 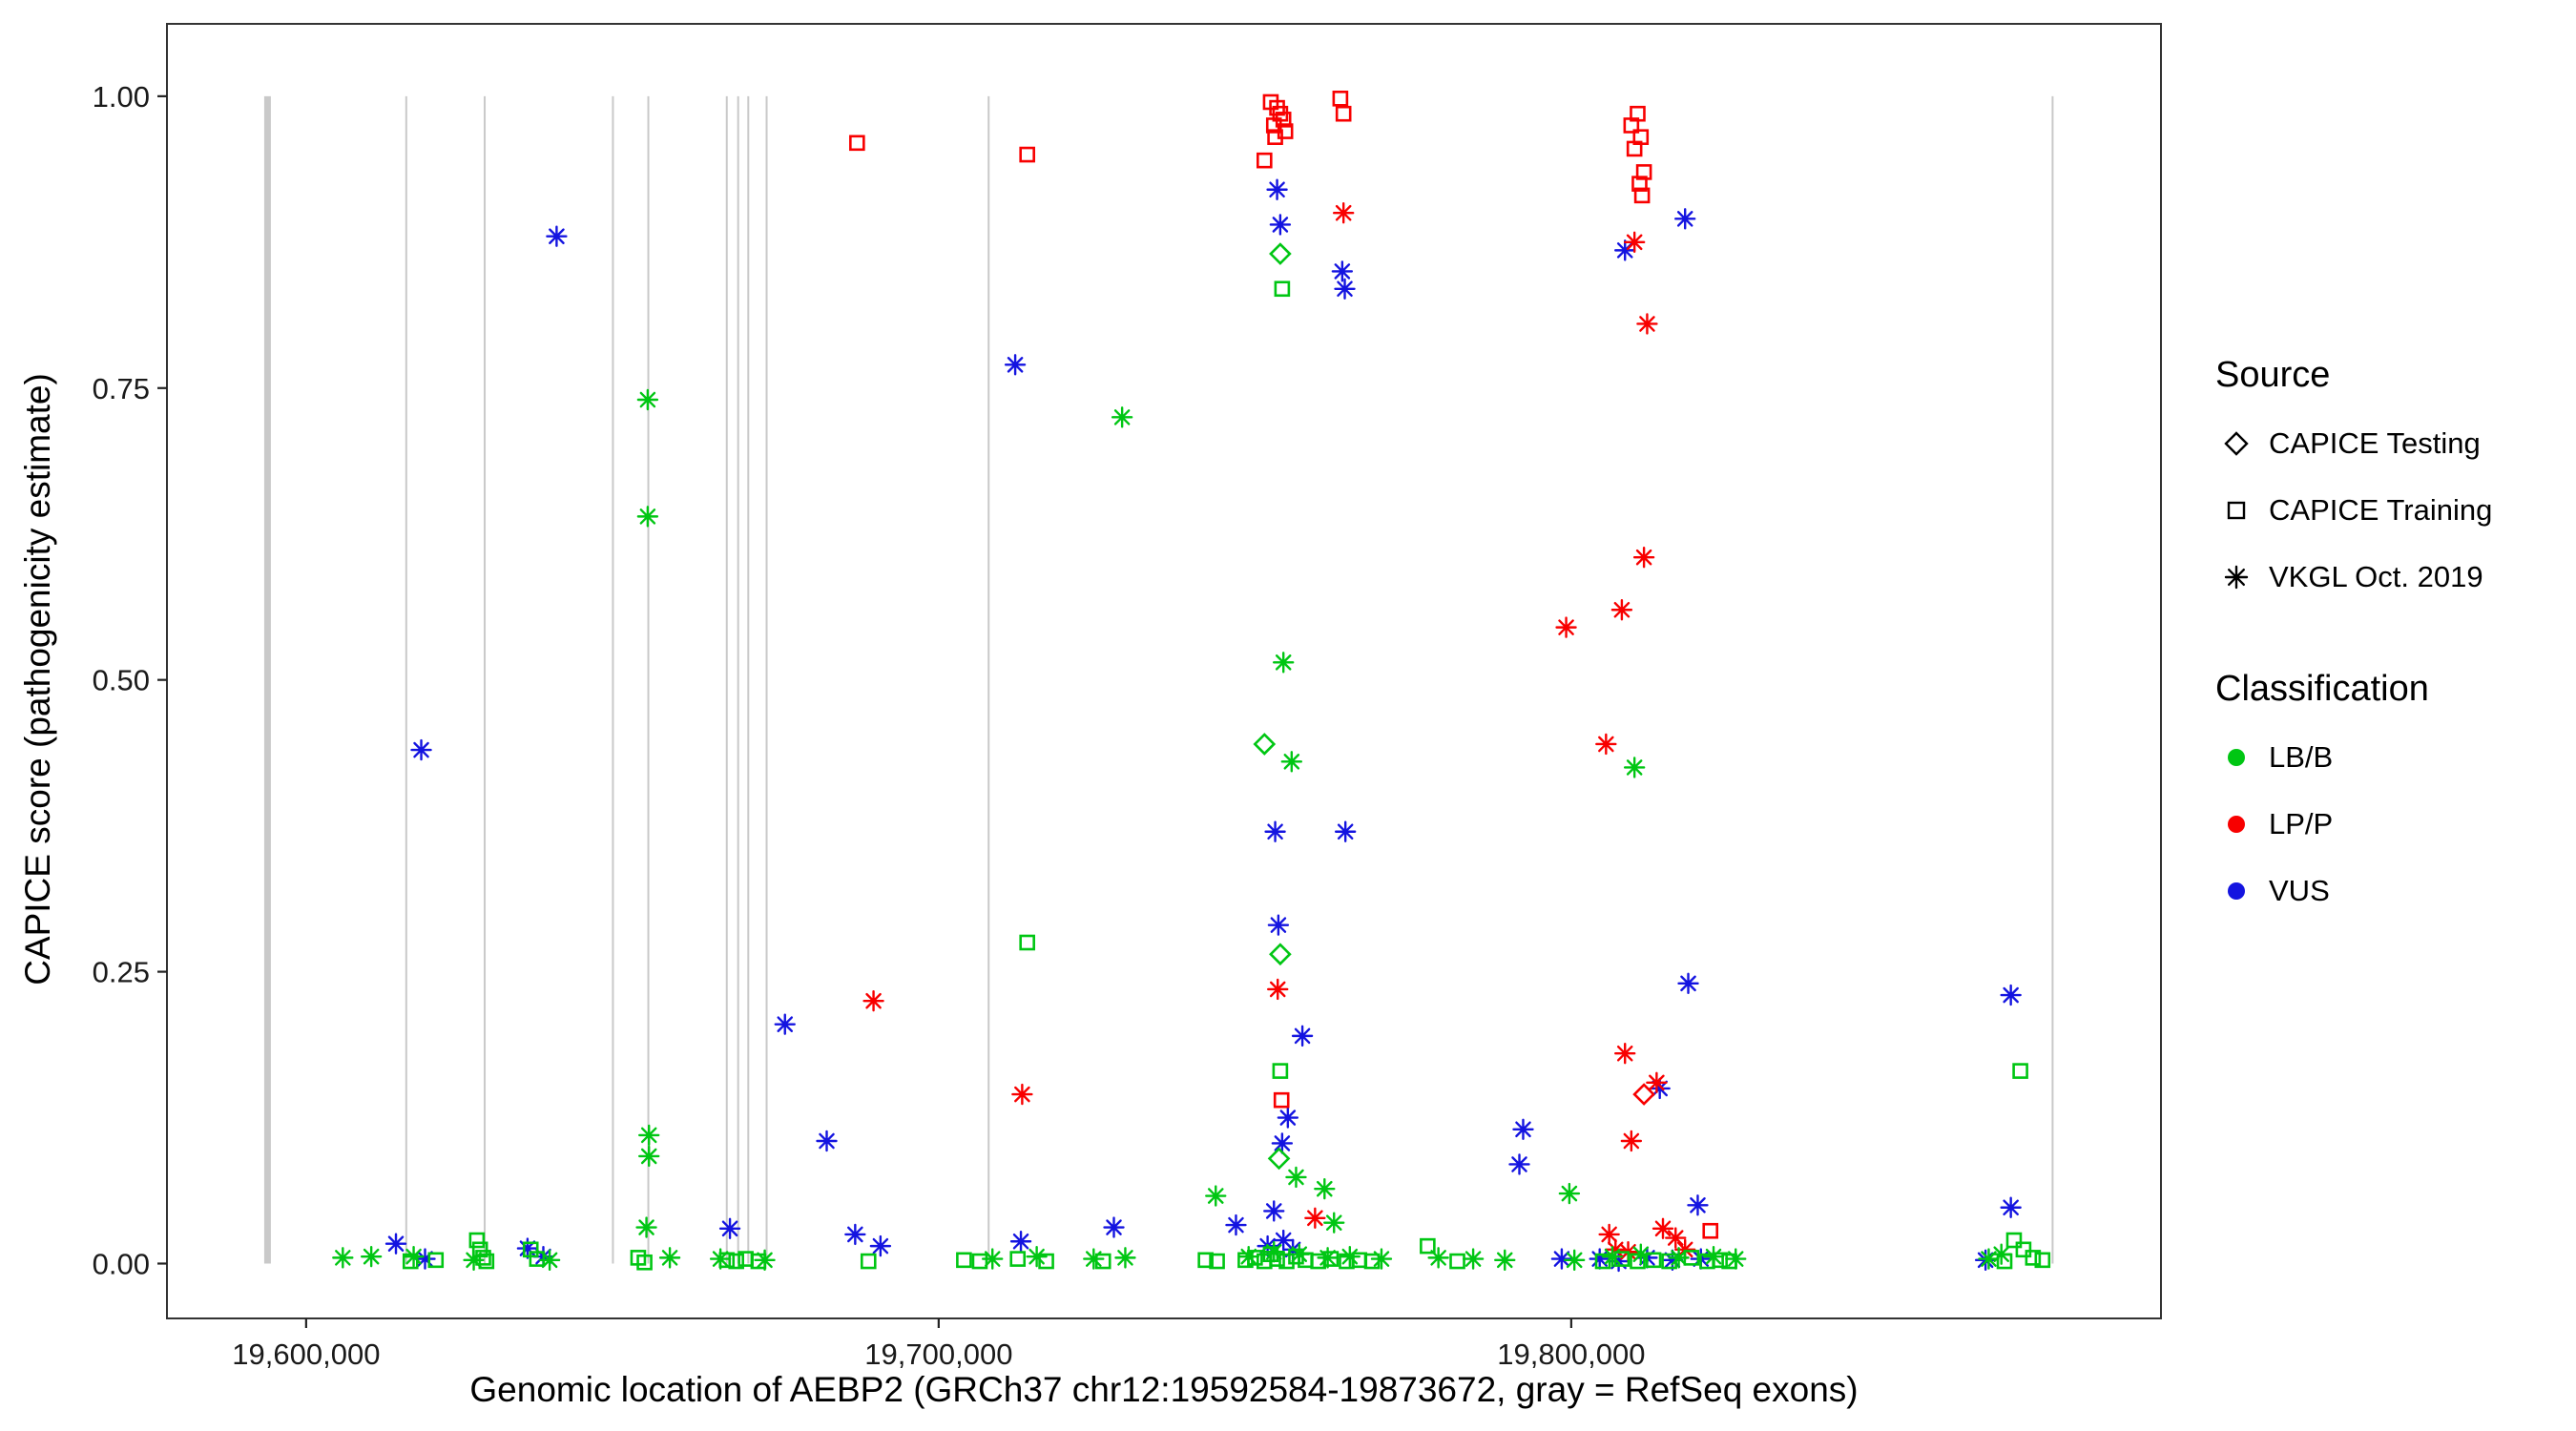 I want to click on legend-item-capice-training: CAPICE Training, so click(x=2392, y=510).